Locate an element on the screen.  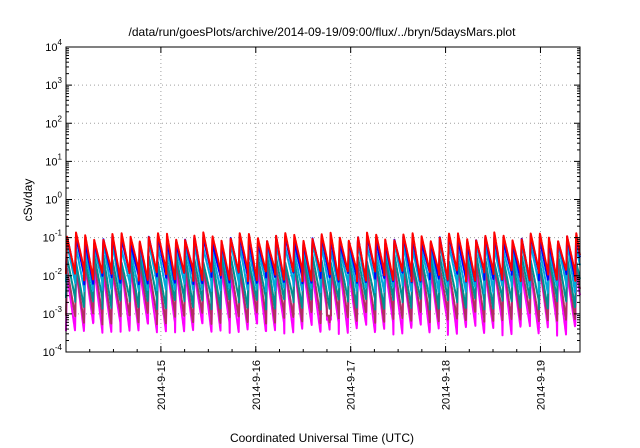
y-tick-label: 10² is located at coordinates (53, 122).